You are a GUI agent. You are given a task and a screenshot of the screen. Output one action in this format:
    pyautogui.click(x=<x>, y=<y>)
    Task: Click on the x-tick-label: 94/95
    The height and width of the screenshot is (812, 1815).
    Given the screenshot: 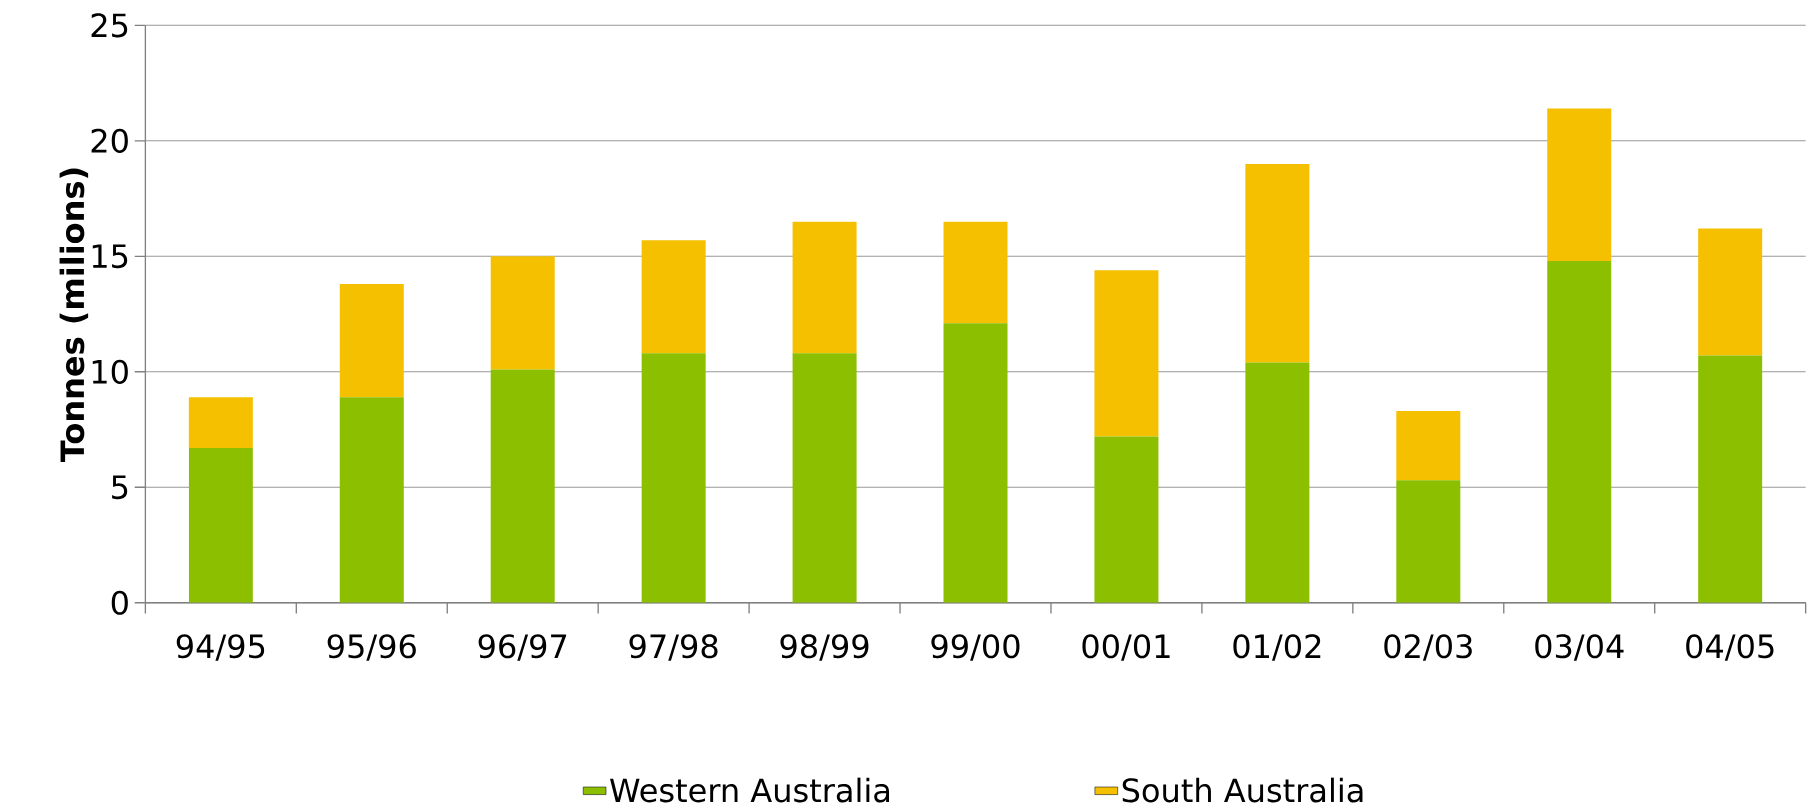 What is the action you would take?
    pyautogui.click(x=220, y=647)
    